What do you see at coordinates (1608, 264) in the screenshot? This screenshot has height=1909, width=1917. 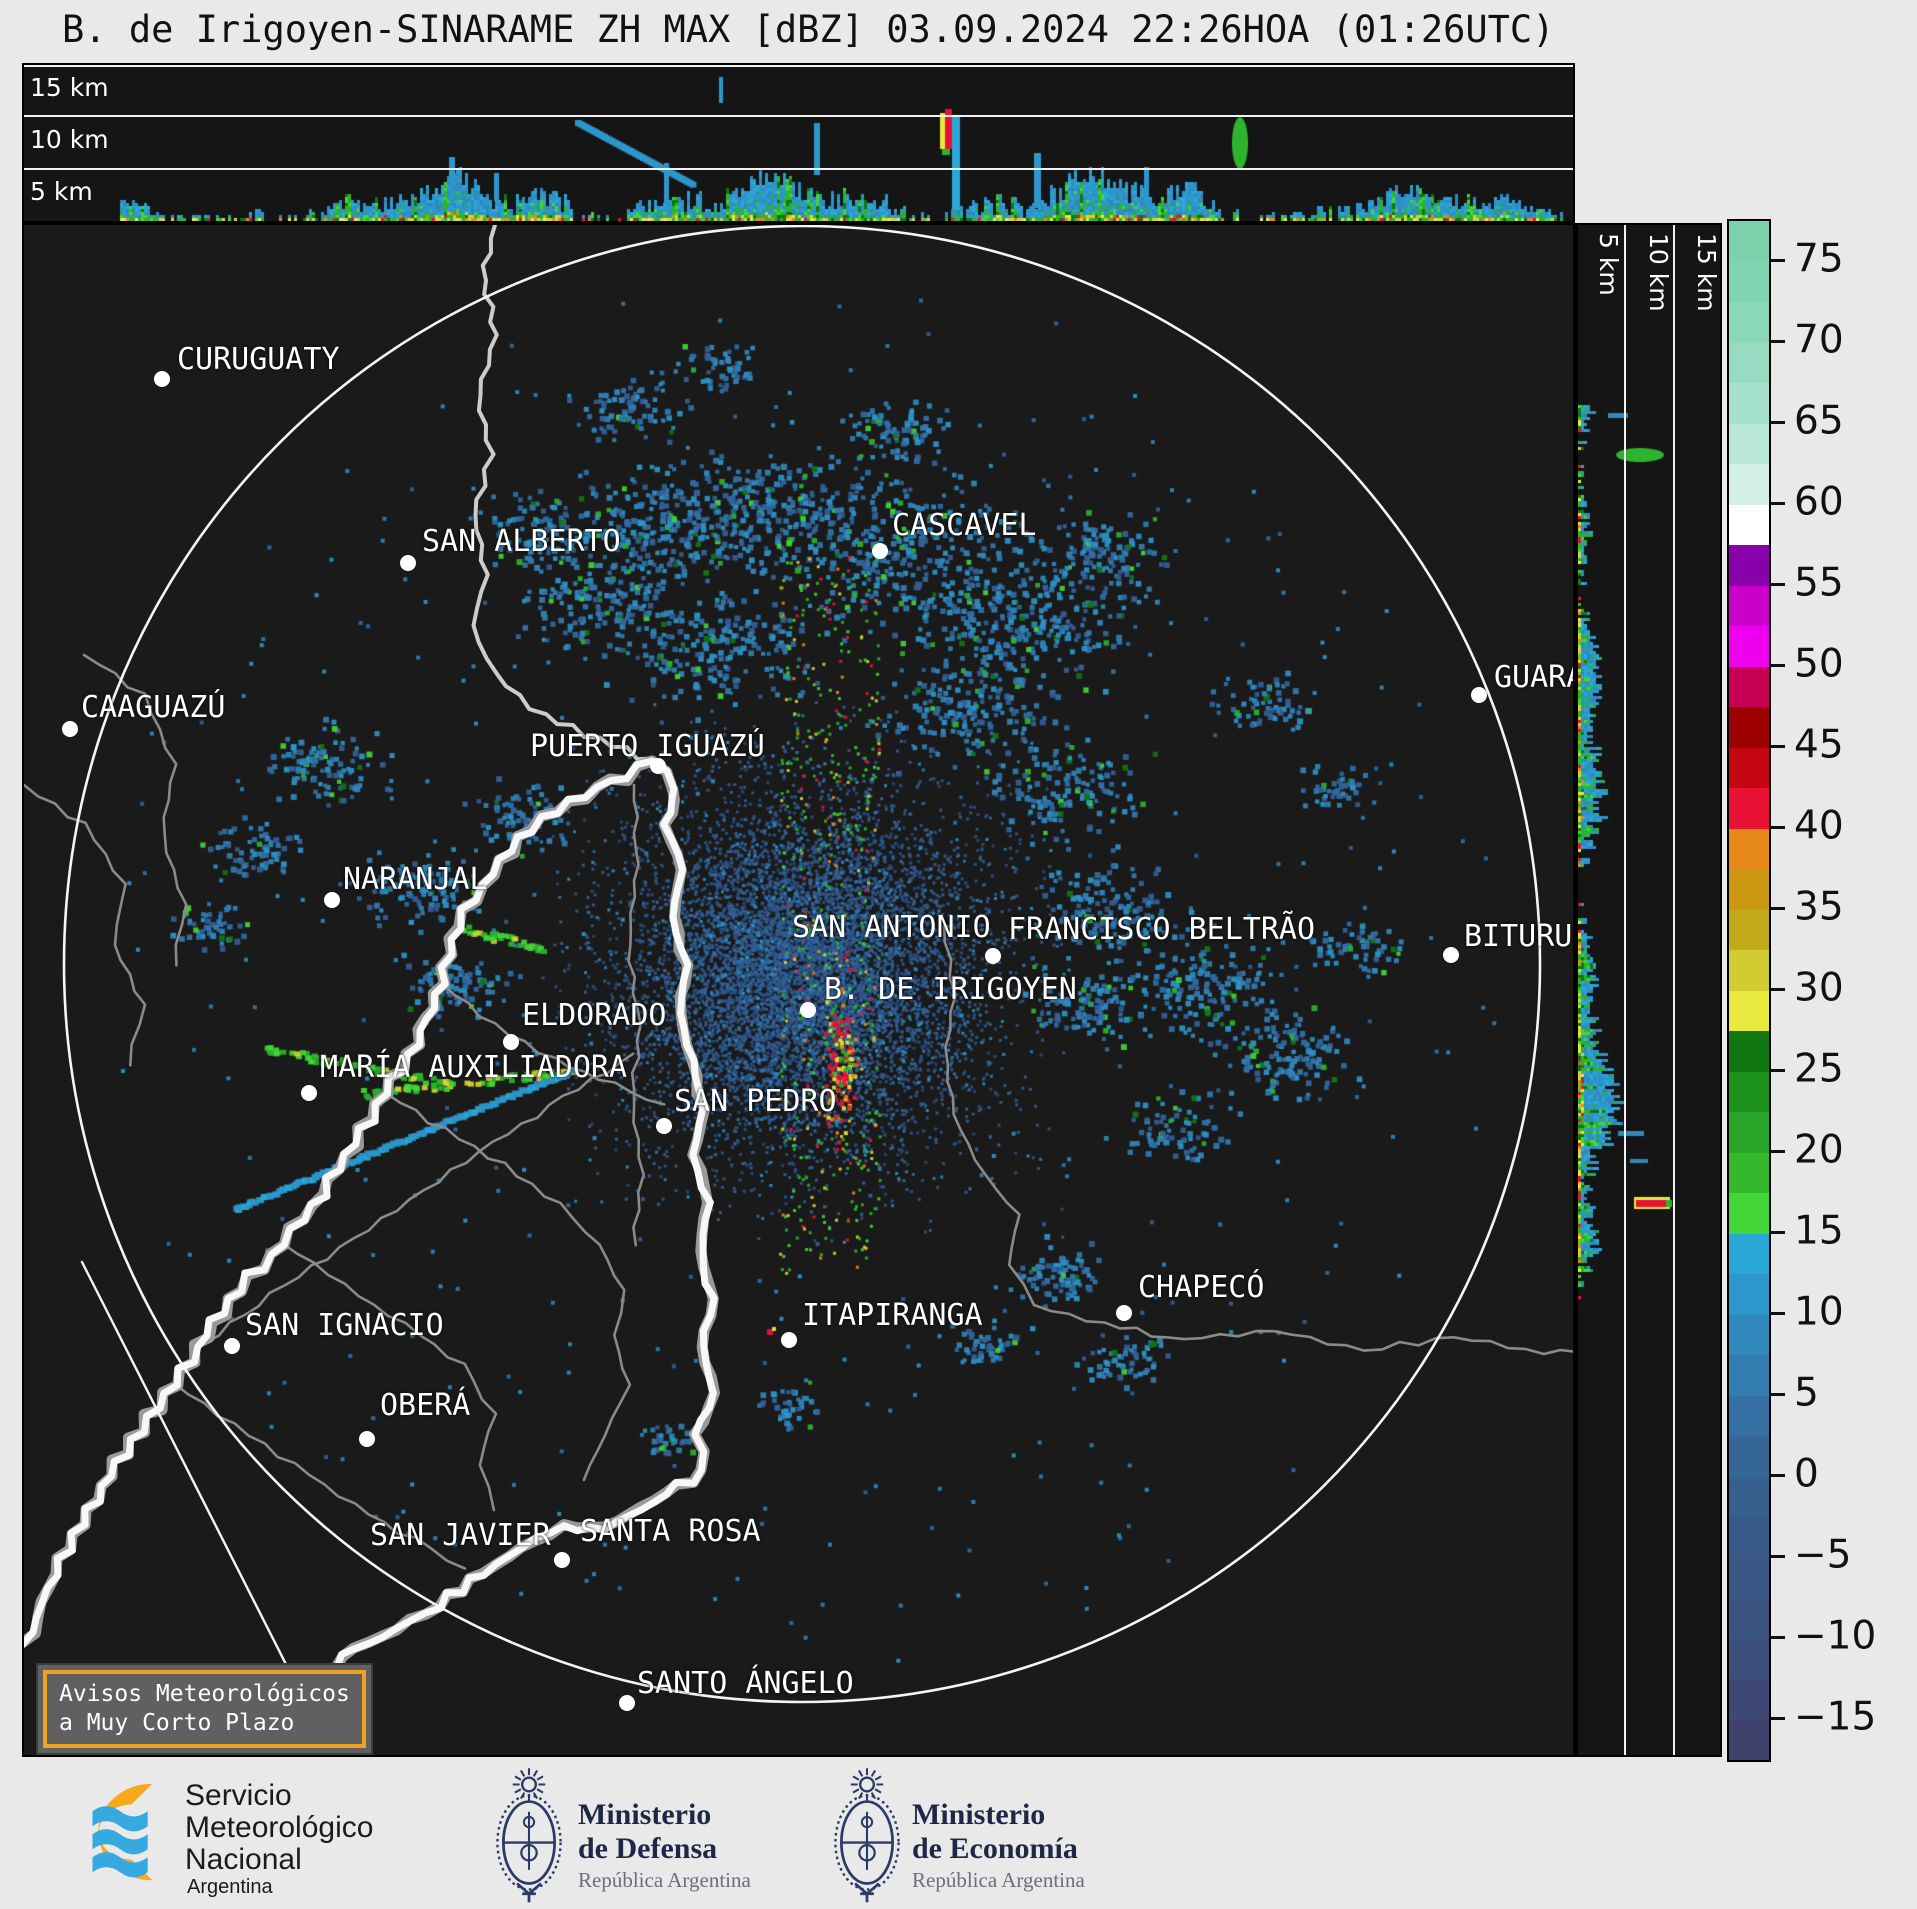 I see `right-panel-5km-label: 5 km` at bounding box center [1608, 264].